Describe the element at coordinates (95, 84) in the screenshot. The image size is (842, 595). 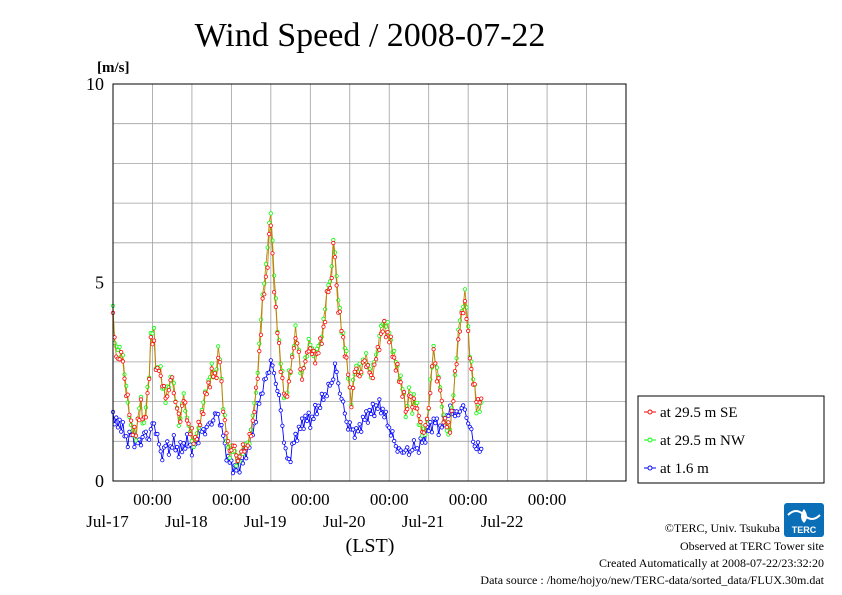
I see `y-tick-label: 10` at that location.